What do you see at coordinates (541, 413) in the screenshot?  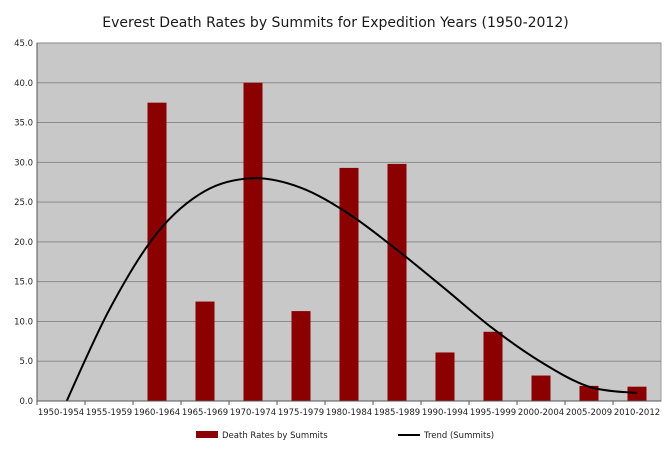 I see `x-tick-label: 2000-2004` at bounding box center [541, 413].